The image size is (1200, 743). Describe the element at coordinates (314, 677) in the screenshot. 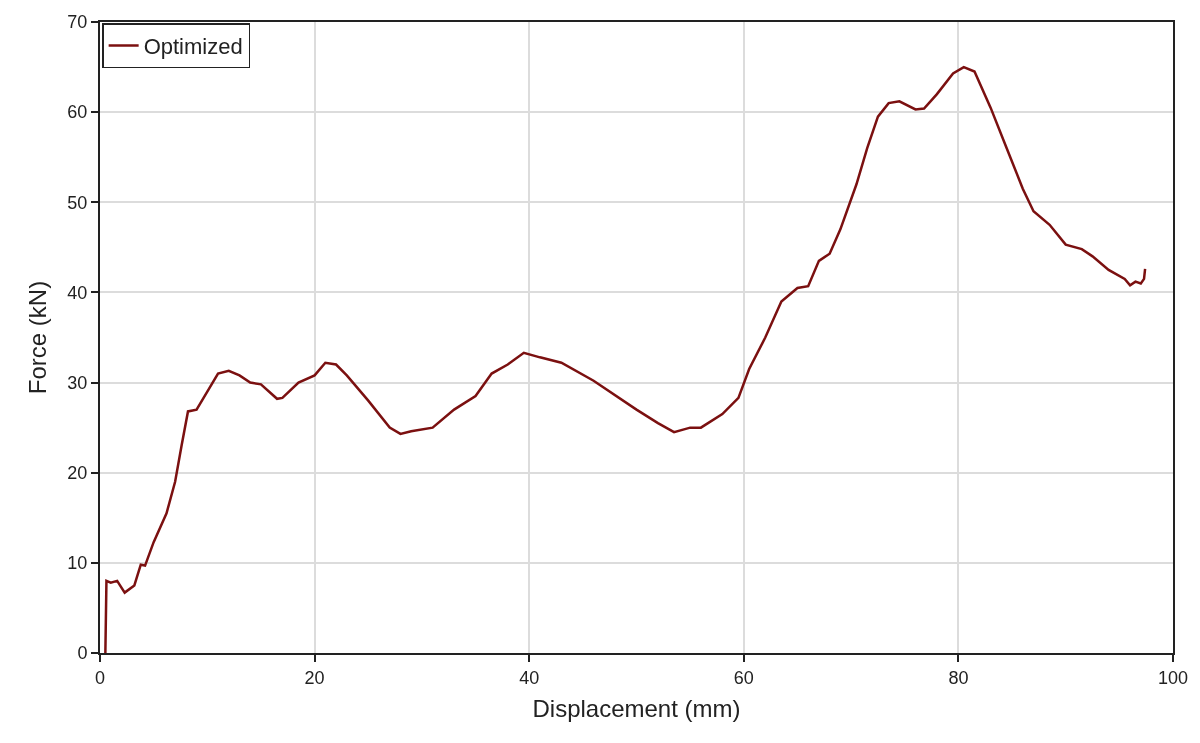

I see `x-tick-label: 20` at that location.